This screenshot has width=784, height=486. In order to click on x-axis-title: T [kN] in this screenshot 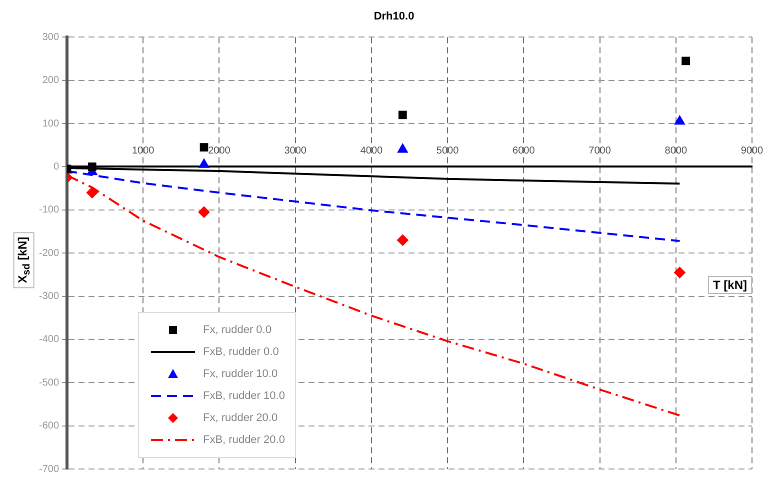, I will do `click(730, 285)`.